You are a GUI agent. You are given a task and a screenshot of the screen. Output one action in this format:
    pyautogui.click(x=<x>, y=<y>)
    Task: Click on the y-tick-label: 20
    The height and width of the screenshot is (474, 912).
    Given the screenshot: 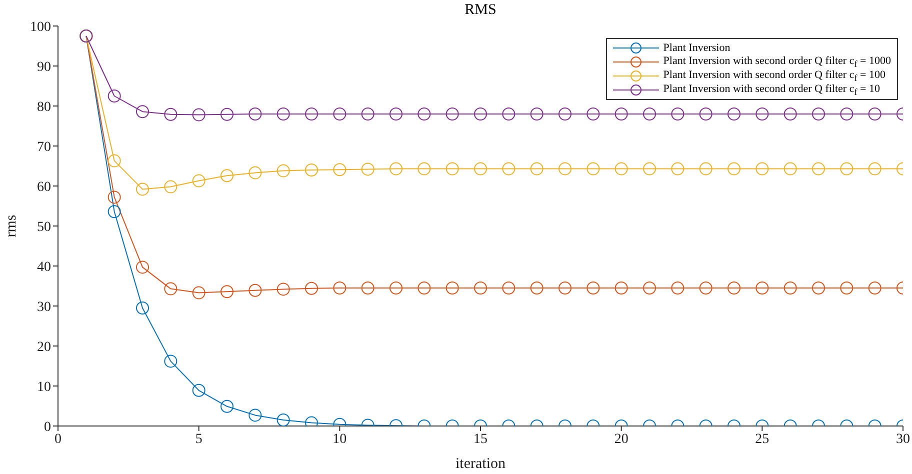 What is the action you would take?
    pyautogui.click(x=44, y=347)
    